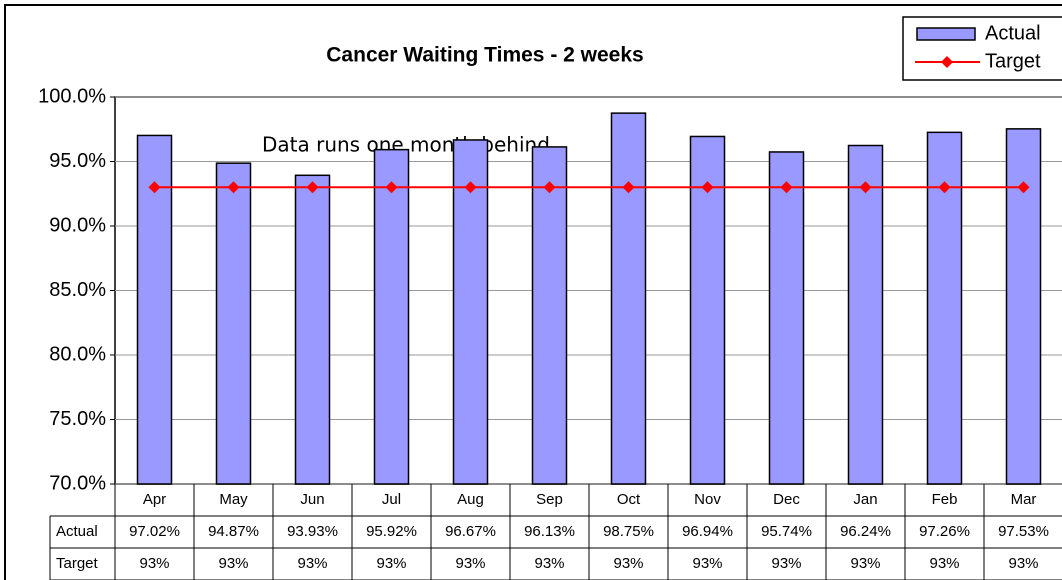 Image resolution: width=1062 pixels, height=580 pixels. Describe the element at coordinates (1024, 499) in the screenshot. I see `x-tick-label: Mar` at that location.